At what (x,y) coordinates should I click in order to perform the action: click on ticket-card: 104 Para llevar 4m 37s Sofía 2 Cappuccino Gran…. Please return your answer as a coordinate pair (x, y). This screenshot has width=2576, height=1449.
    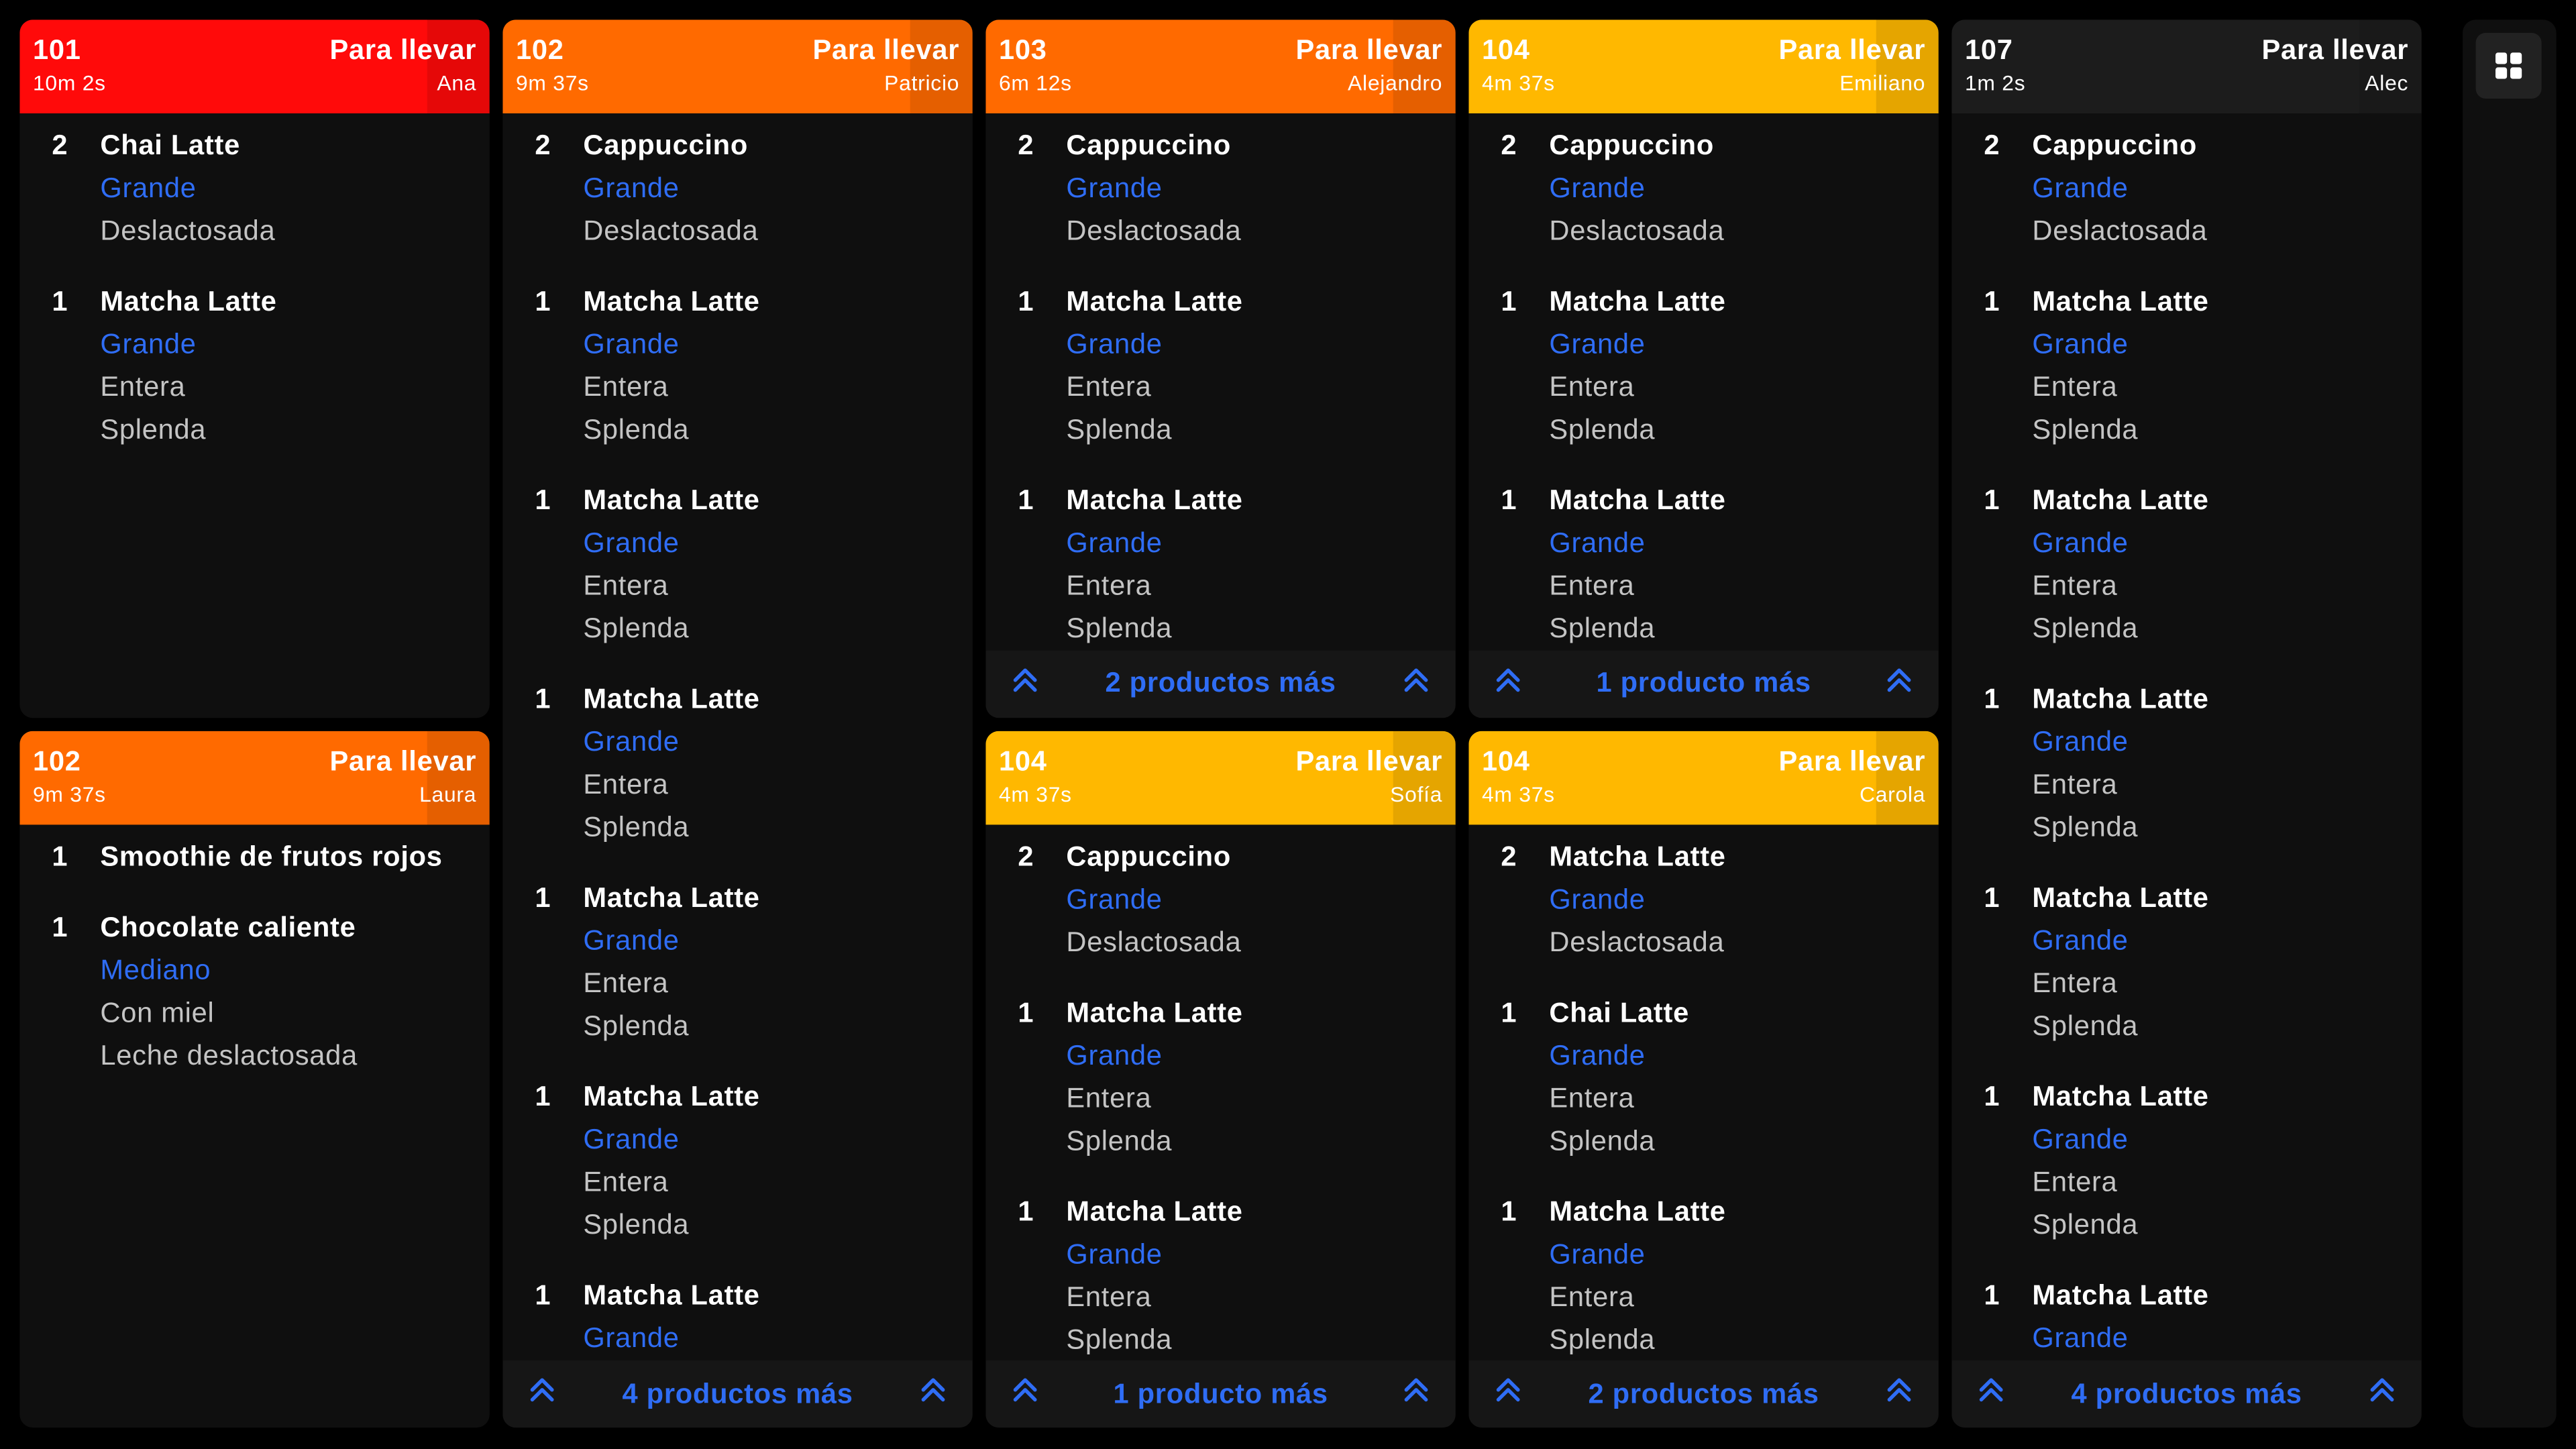
    Looking at the image, I should click on (1220, 1079).